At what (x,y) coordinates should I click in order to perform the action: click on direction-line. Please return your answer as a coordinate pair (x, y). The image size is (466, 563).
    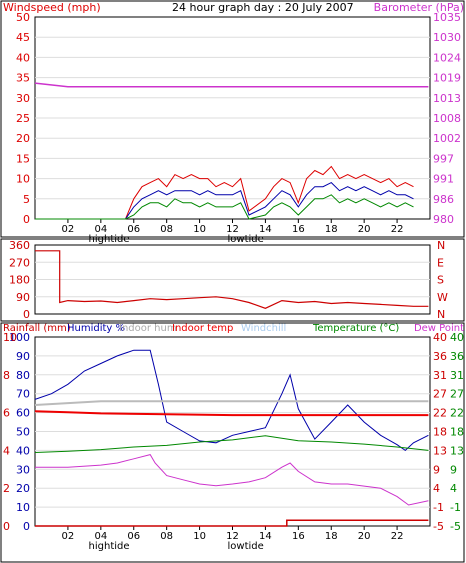
    Looking at the image, I should click on (232, 279).